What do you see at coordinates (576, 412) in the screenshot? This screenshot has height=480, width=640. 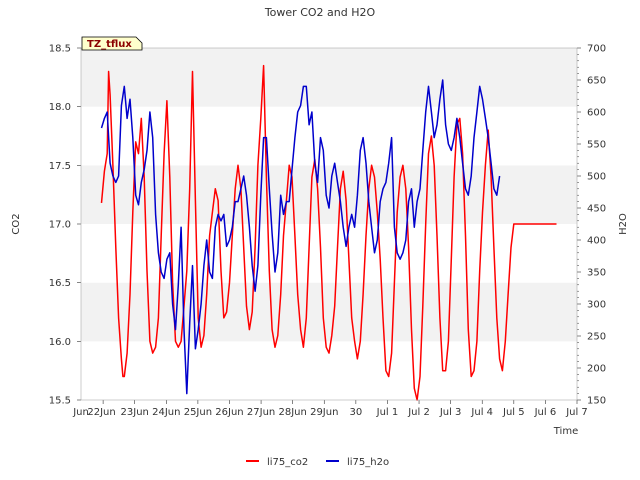 I see `x-tick-label: Jul 7` at bounding box center [576, 412].